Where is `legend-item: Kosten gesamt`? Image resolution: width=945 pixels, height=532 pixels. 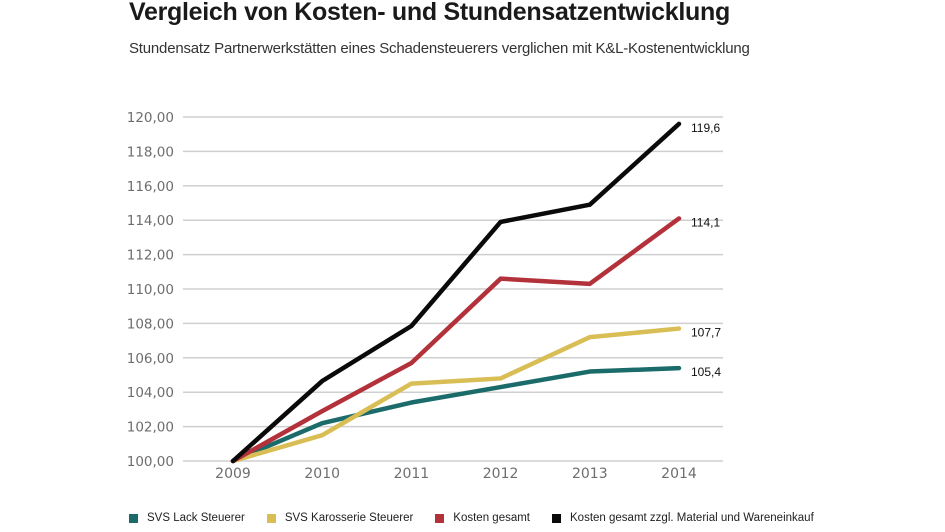
legend-item: Kosten gesamt is located at coordinates (482, 518).